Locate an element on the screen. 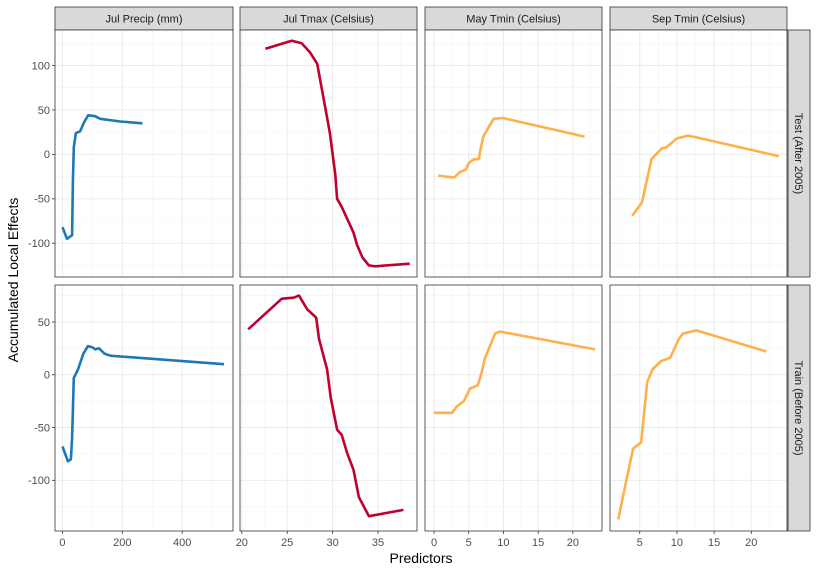 This screenshot has width=818, height=574. y-axis-title: Accumulated Local Effects is located at coordinates (13, 280).